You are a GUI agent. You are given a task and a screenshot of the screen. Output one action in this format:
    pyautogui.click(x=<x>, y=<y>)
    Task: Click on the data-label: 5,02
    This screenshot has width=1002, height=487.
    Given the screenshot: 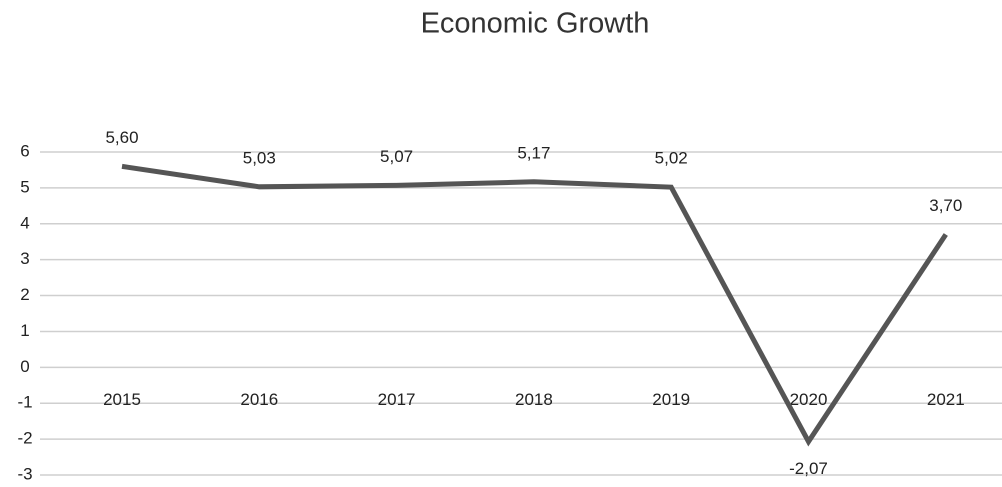 What is the action you would take?
    pyautogui.click(x=671, y=158)
    